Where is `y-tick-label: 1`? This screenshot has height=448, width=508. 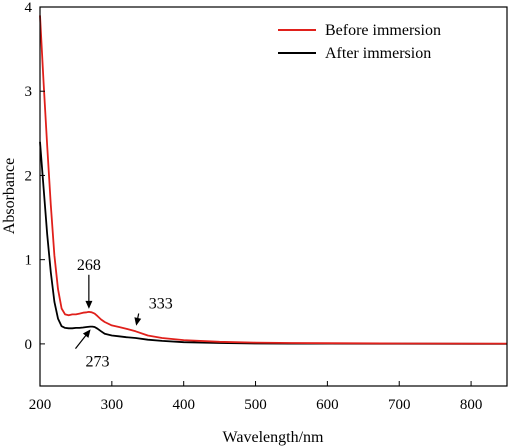 y-tick-label: 1 is located at coordinates (29, 261).